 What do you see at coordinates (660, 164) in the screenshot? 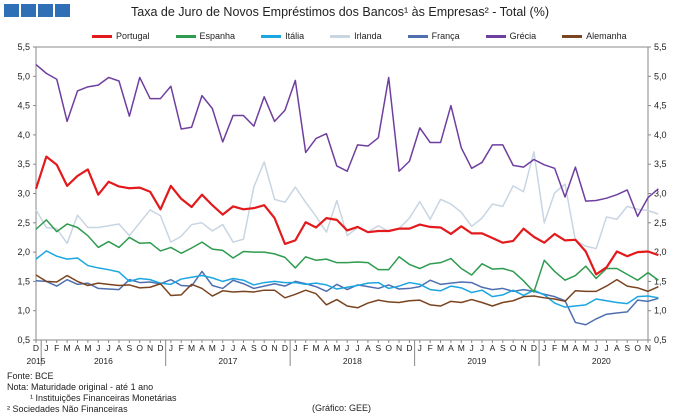
I see `y-tick-label-right: 3,5` at bounding box center [660, 164].